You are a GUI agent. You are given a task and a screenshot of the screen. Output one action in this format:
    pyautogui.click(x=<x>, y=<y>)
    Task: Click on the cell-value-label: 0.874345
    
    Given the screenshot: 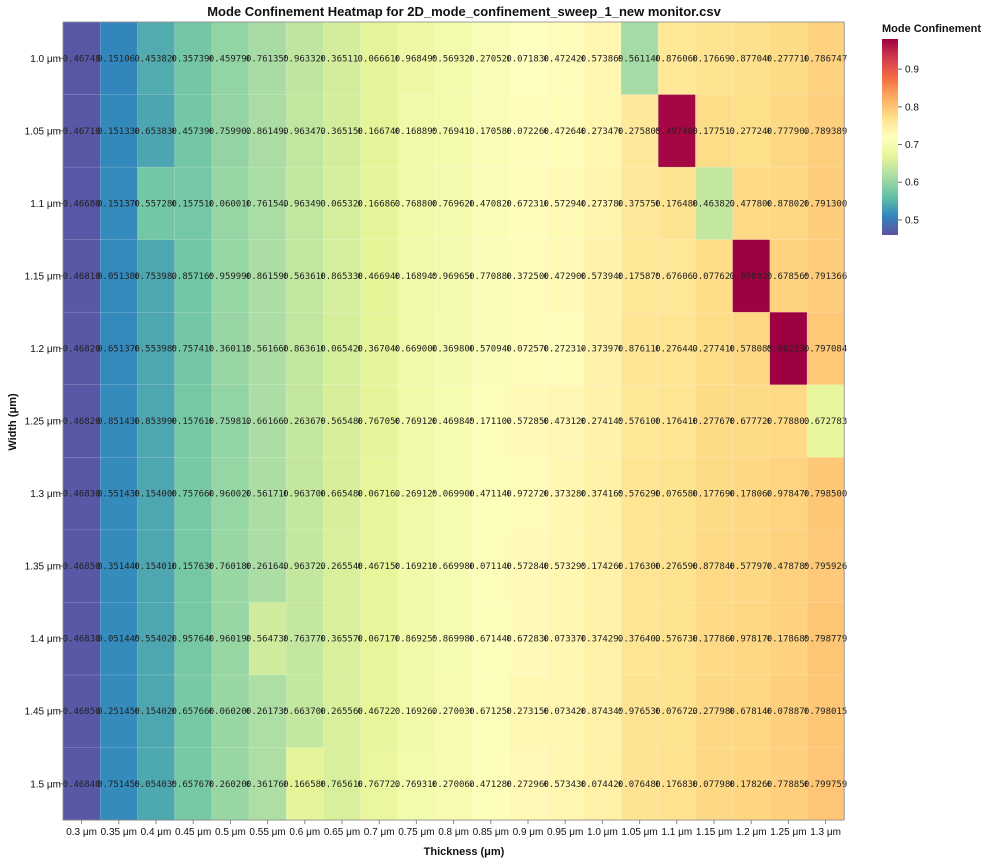 What is the action you would take?
    pyautogui.click(x=602, y=712)
    